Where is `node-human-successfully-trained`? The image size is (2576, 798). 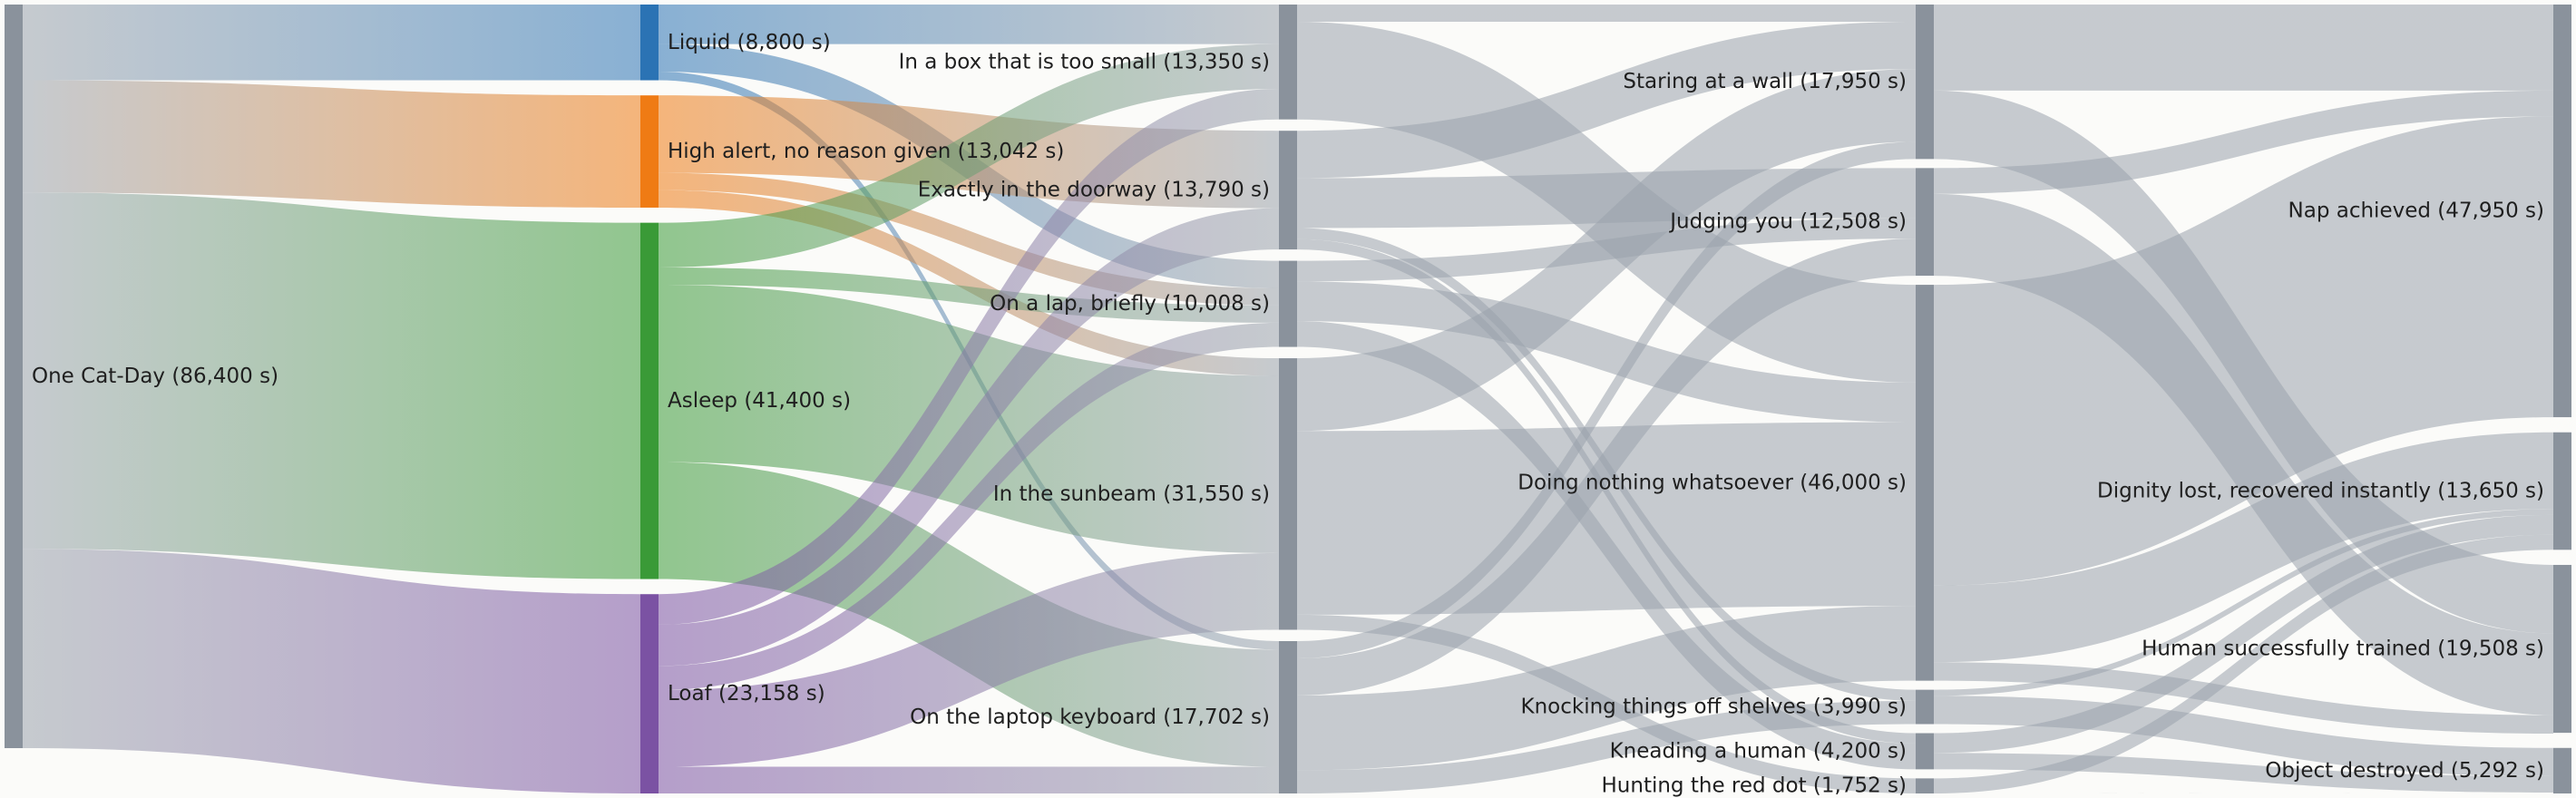 node-human-successfully-trained is located at coordinates (2562, 649).